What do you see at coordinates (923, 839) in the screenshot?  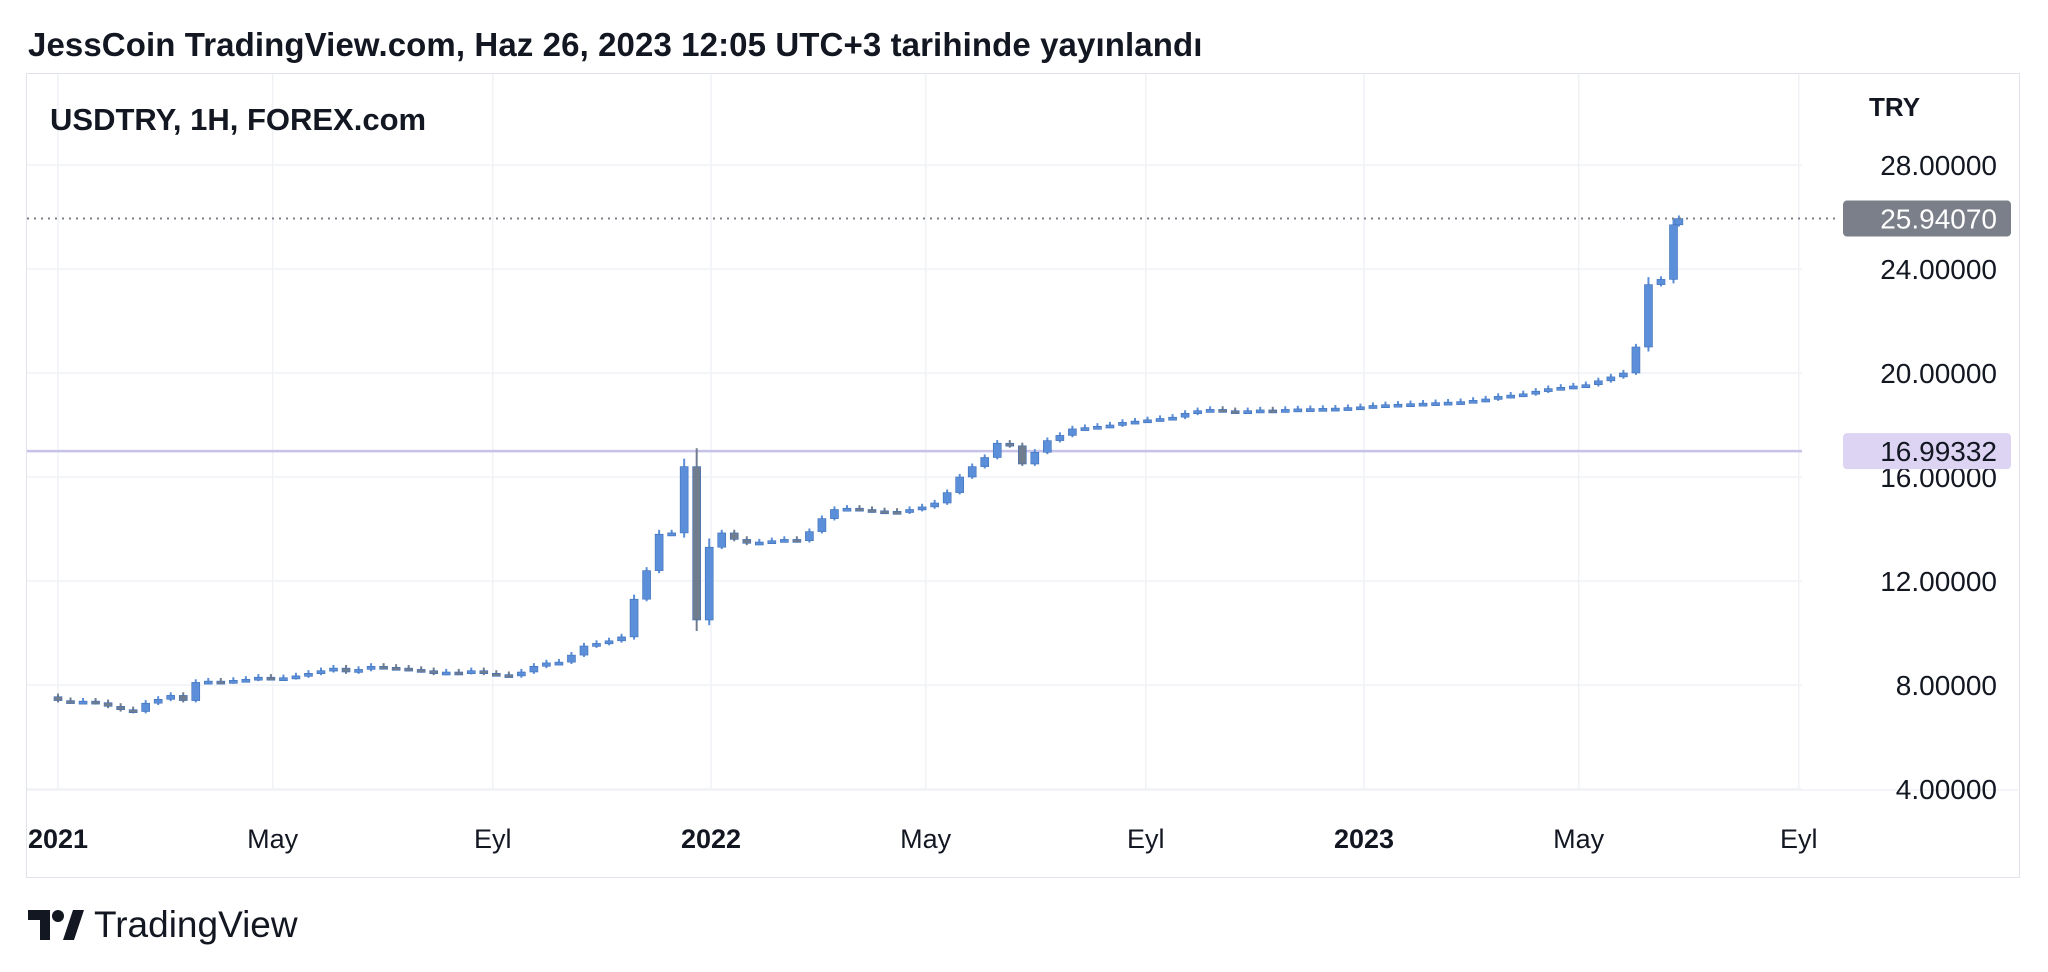 I see `time-axis: 2021 May Eyl 2022 May Eyl 2023 May Eyl` at bounding box center [923, 839].